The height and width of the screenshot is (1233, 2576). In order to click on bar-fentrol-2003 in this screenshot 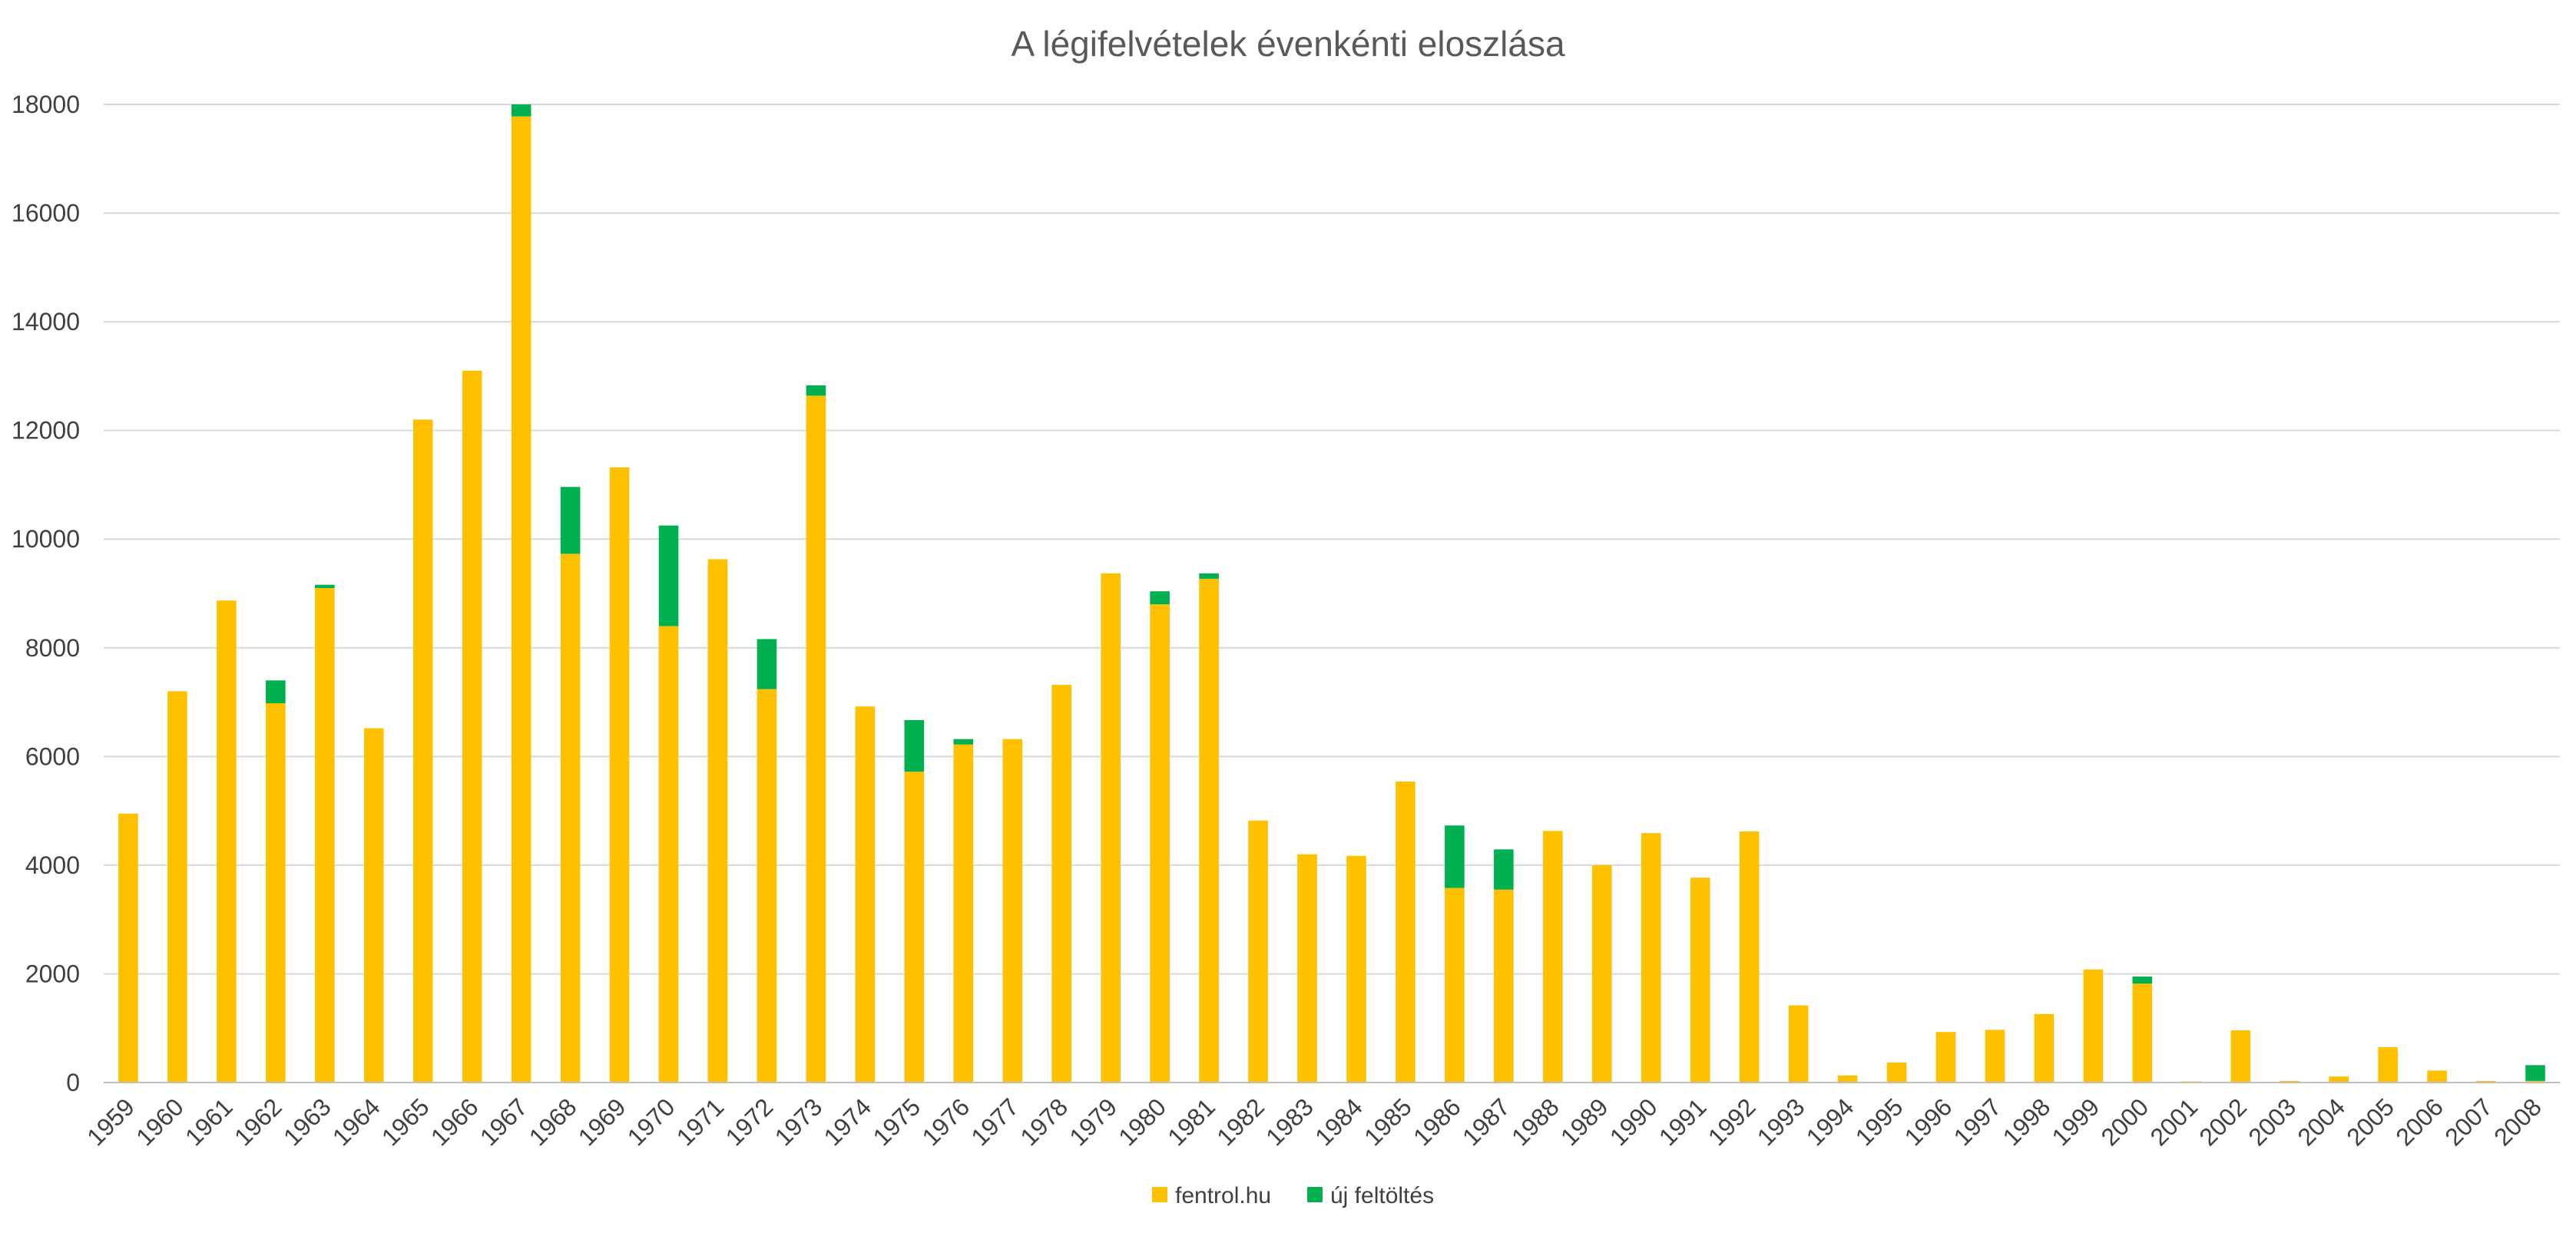, I will do `click(2290, 1081)`.